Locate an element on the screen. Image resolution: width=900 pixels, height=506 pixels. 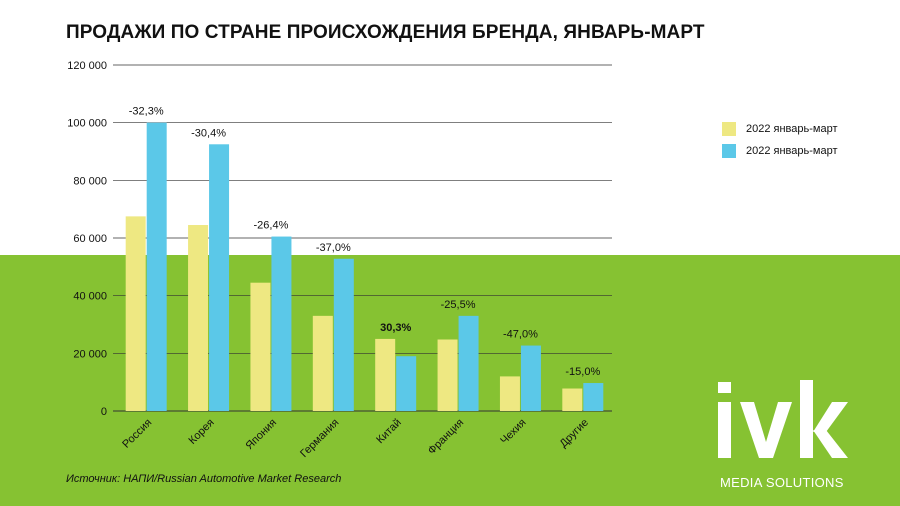
x-tick-label: Россия is located at coordinates (137, 434).